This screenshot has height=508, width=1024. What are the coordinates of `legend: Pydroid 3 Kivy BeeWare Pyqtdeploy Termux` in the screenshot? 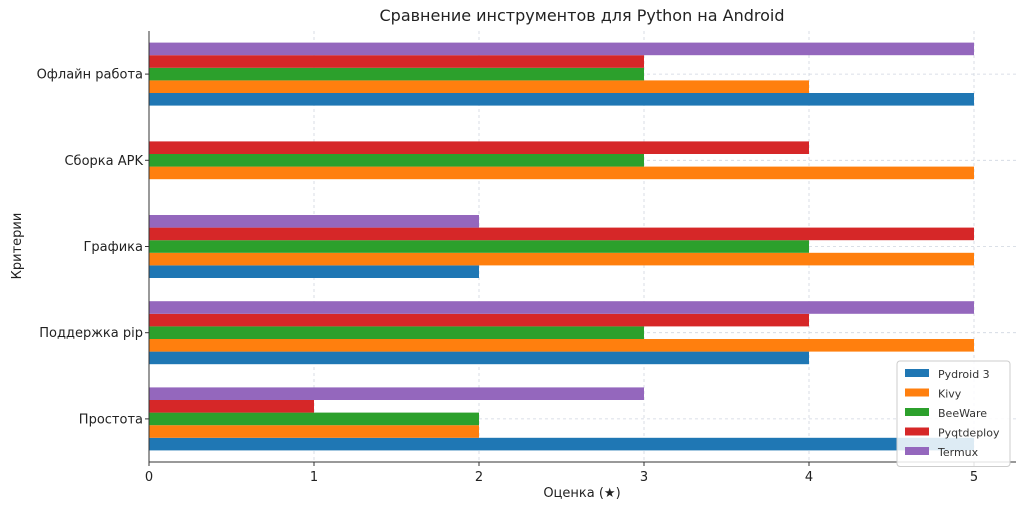 It's located at (953, 413).